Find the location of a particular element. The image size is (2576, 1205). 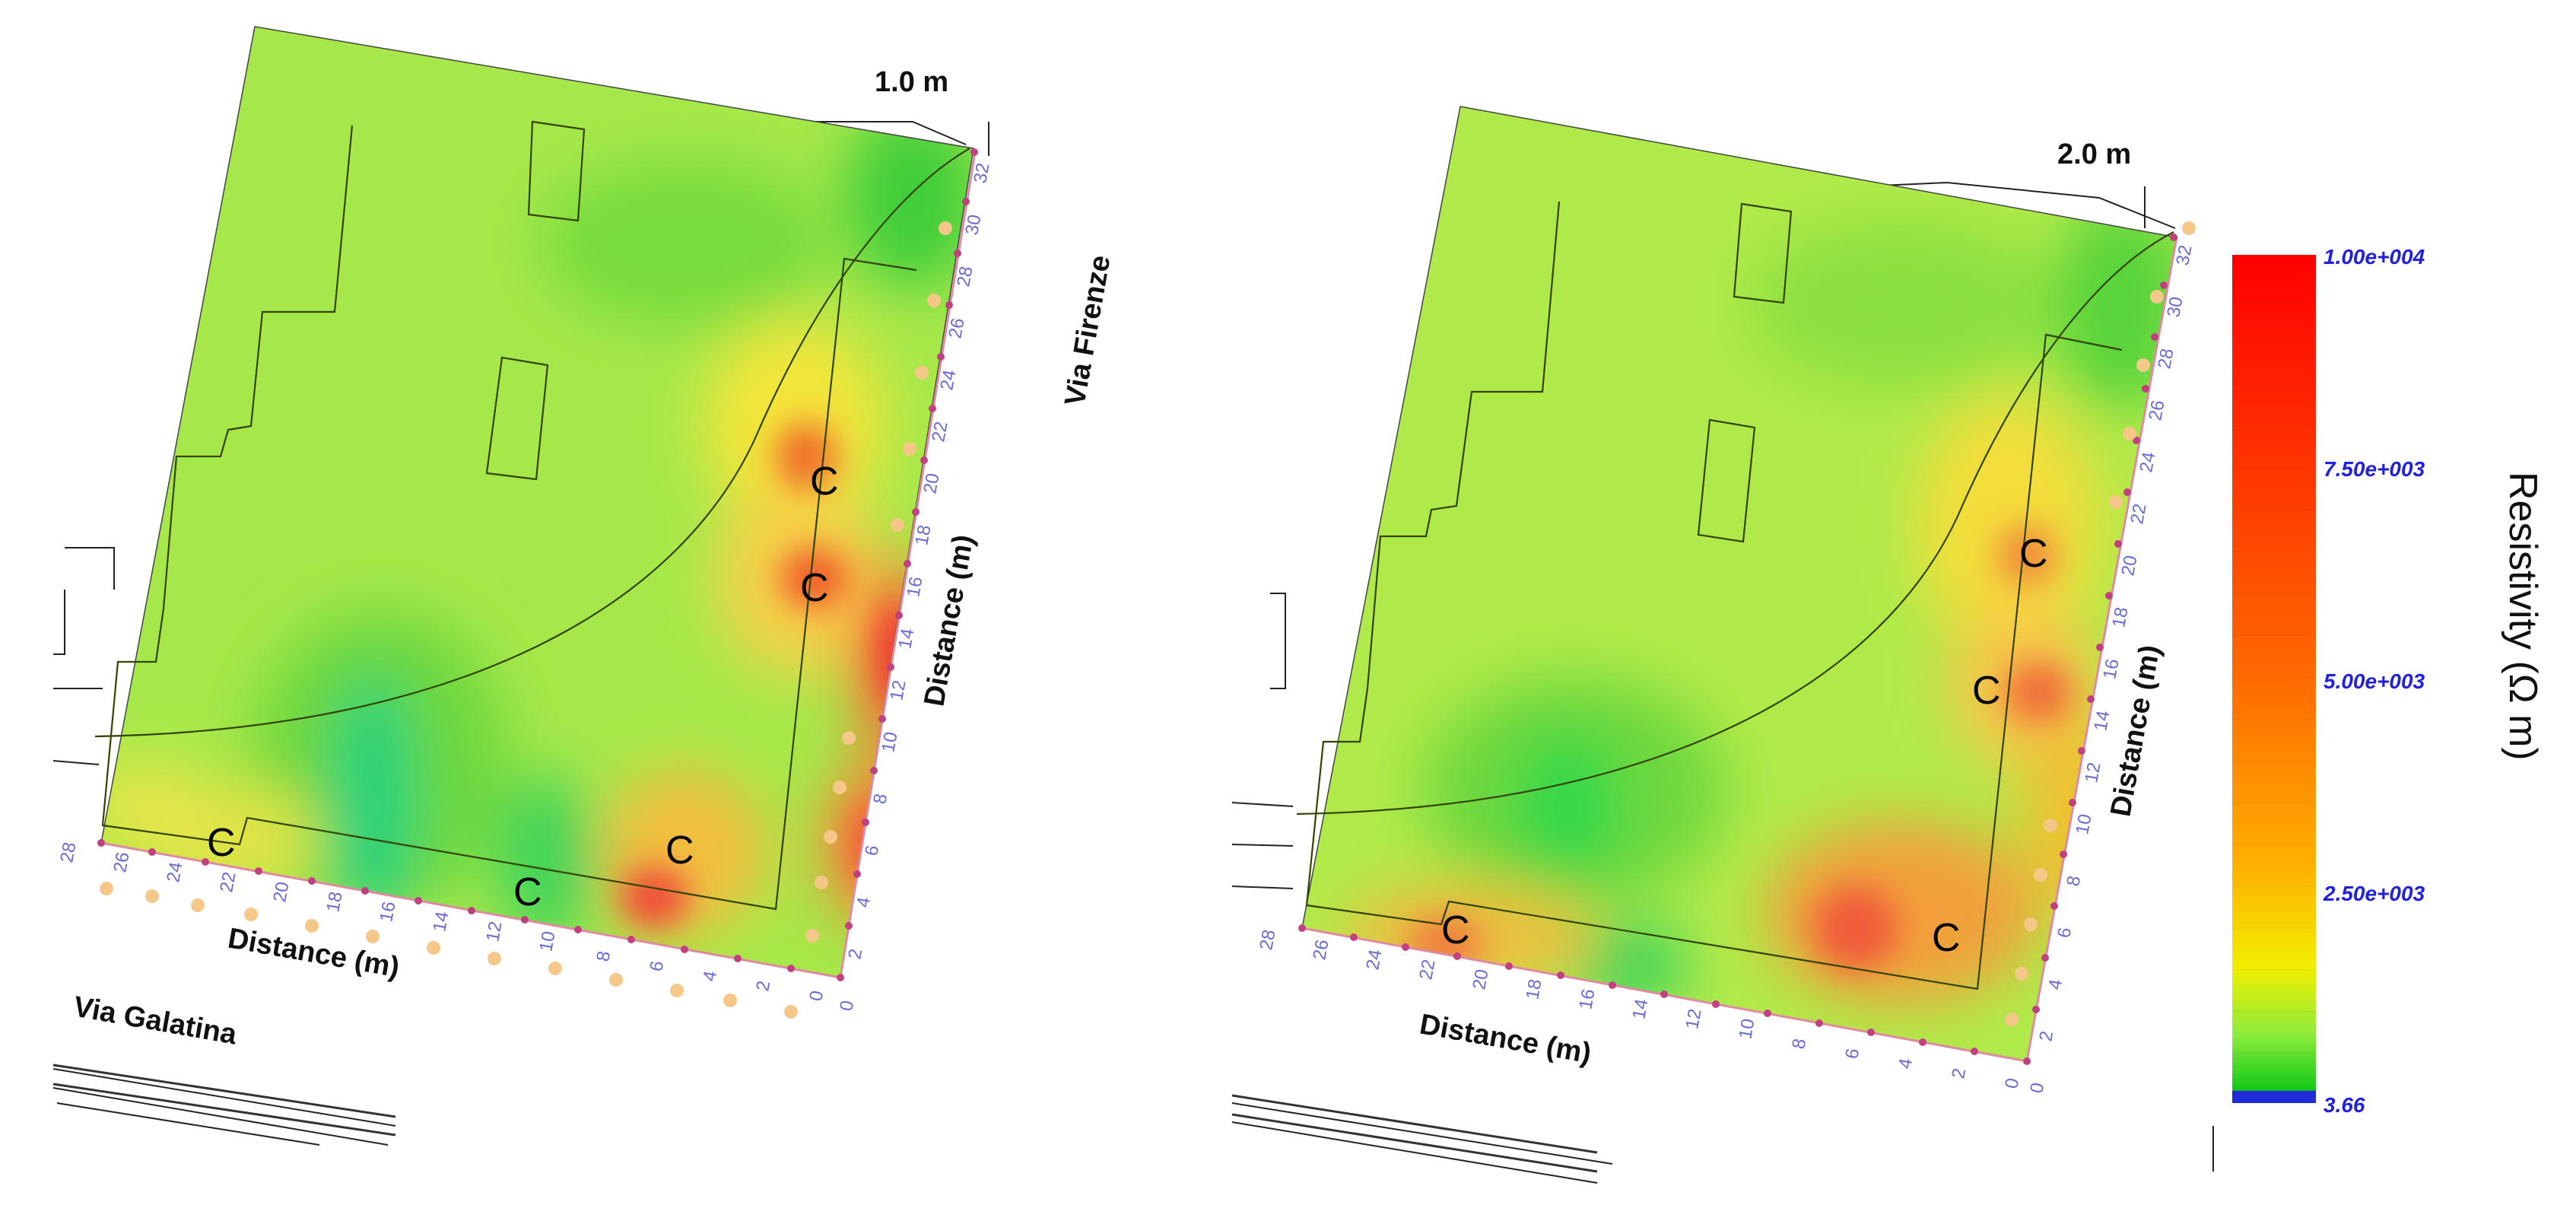

right-axis-label-a: Distance (m) is located at coordinates (949, 621).